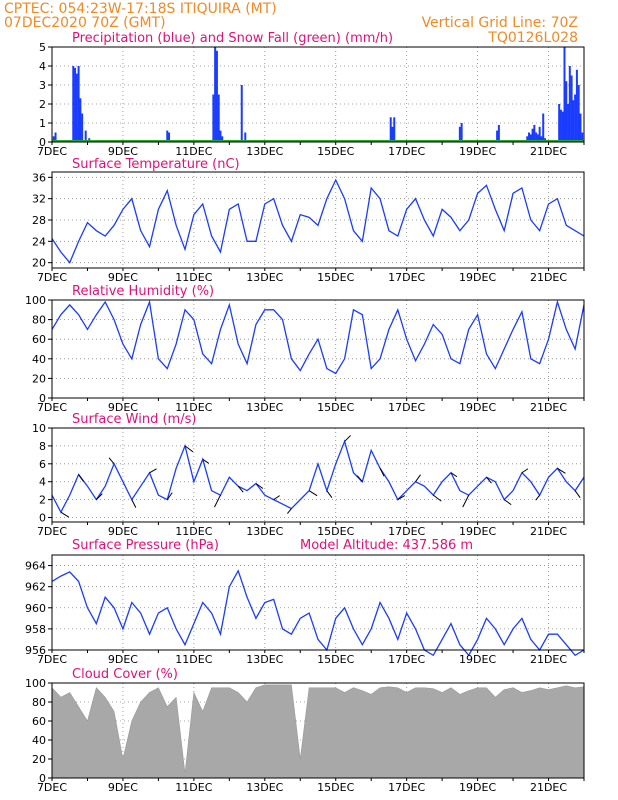  Describe the element at coordinates (35, 650) in the screenshot. I see `y-tick-label: 956` at that location.